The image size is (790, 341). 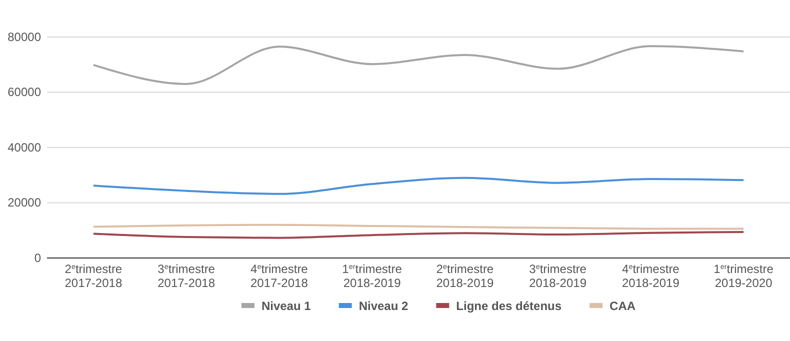 What do you see at coordinates (25, 92) in the screenshot?
I see `y-tick-label: 60000` at bounding box center [25, 92].